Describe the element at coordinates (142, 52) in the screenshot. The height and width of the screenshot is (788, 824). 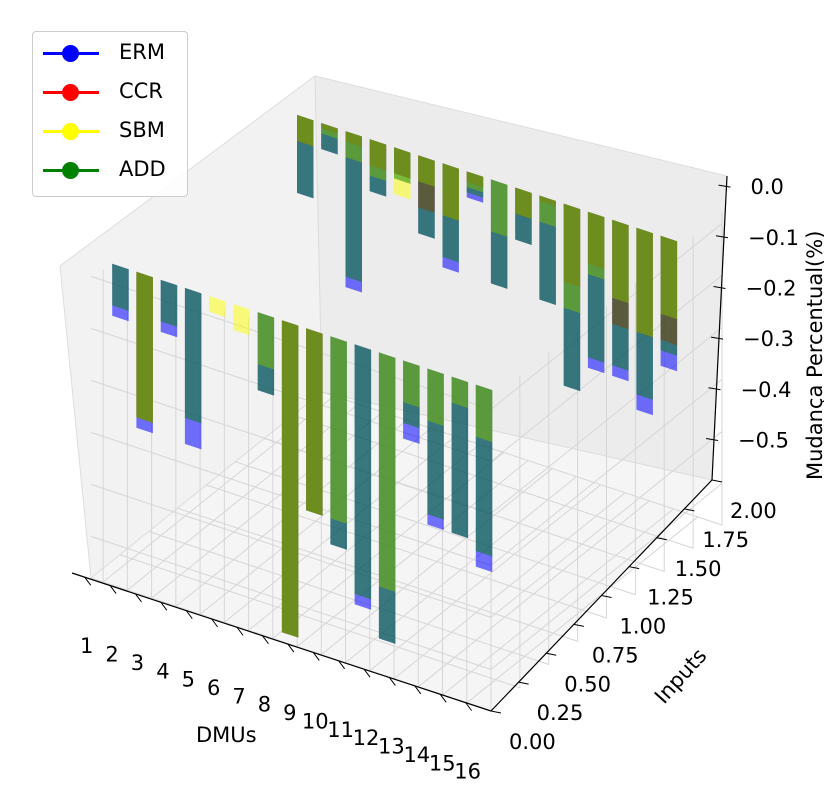
I see `legend-label-erm: ERM` at that location.